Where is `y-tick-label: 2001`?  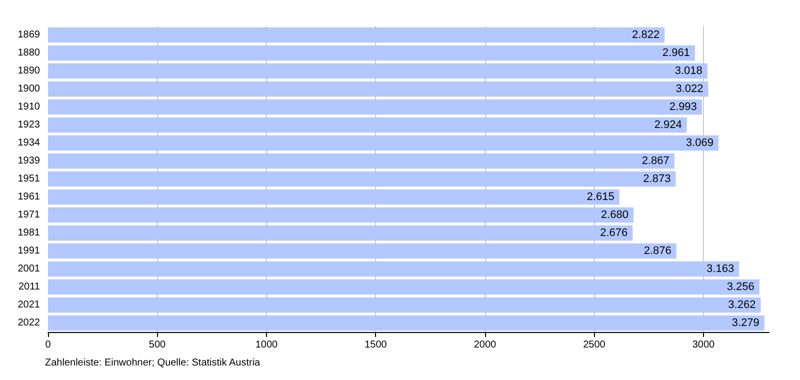
y-tick-label: 2001 is located at coordinates (29, 269).